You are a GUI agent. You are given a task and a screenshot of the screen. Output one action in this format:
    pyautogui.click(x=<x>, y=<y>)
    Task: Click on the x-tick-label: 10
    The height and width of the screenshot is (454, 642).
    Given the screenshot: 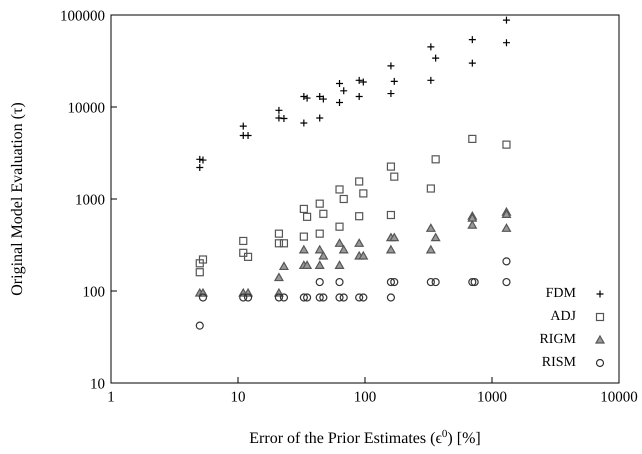 What is the action you would take?
    pyautogui.click(x=238, y=398)
    